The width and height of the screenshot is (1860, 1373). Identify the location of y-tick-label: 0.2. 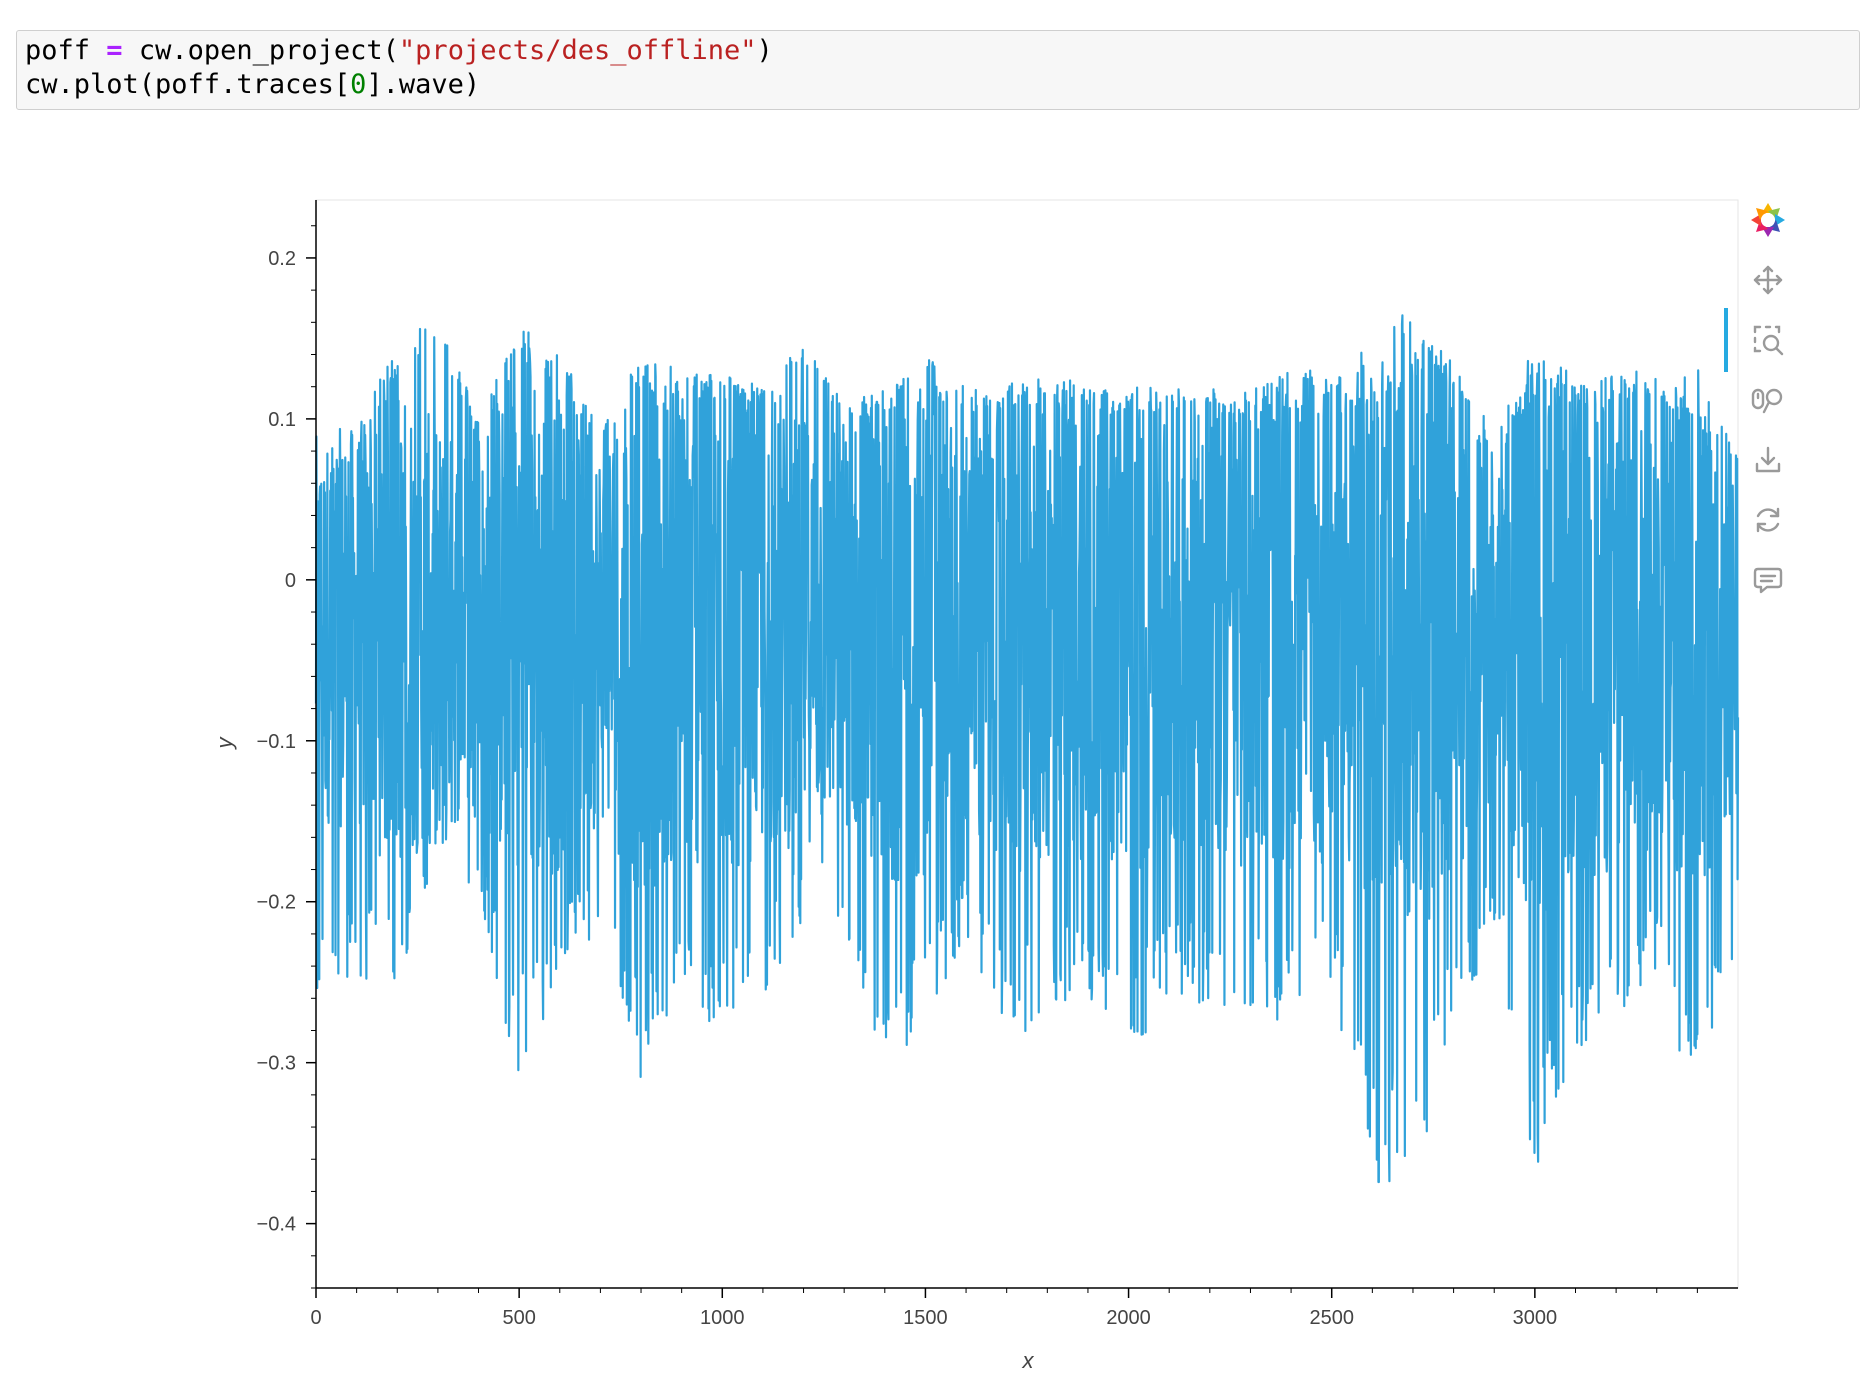
(282, 259).